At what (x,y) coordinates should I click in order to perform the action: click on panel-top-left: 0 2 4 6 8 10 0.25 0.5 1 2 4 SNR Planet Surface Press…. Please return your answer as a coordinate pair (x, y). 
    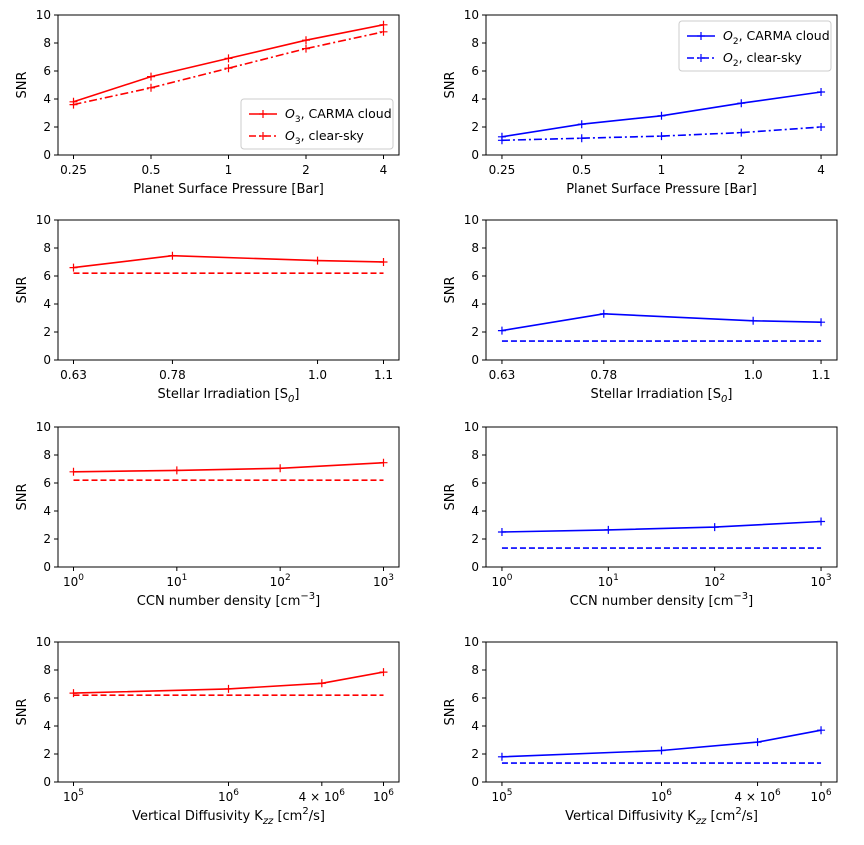
    Looking at the image, I should click on (207, 102).